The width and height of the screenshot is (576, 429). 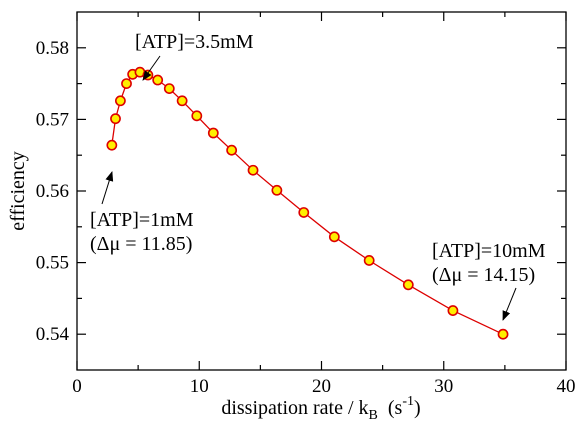 I want to click on annotation-atp-10-text: [ATP]=10mM, so click(x=489, y=251).